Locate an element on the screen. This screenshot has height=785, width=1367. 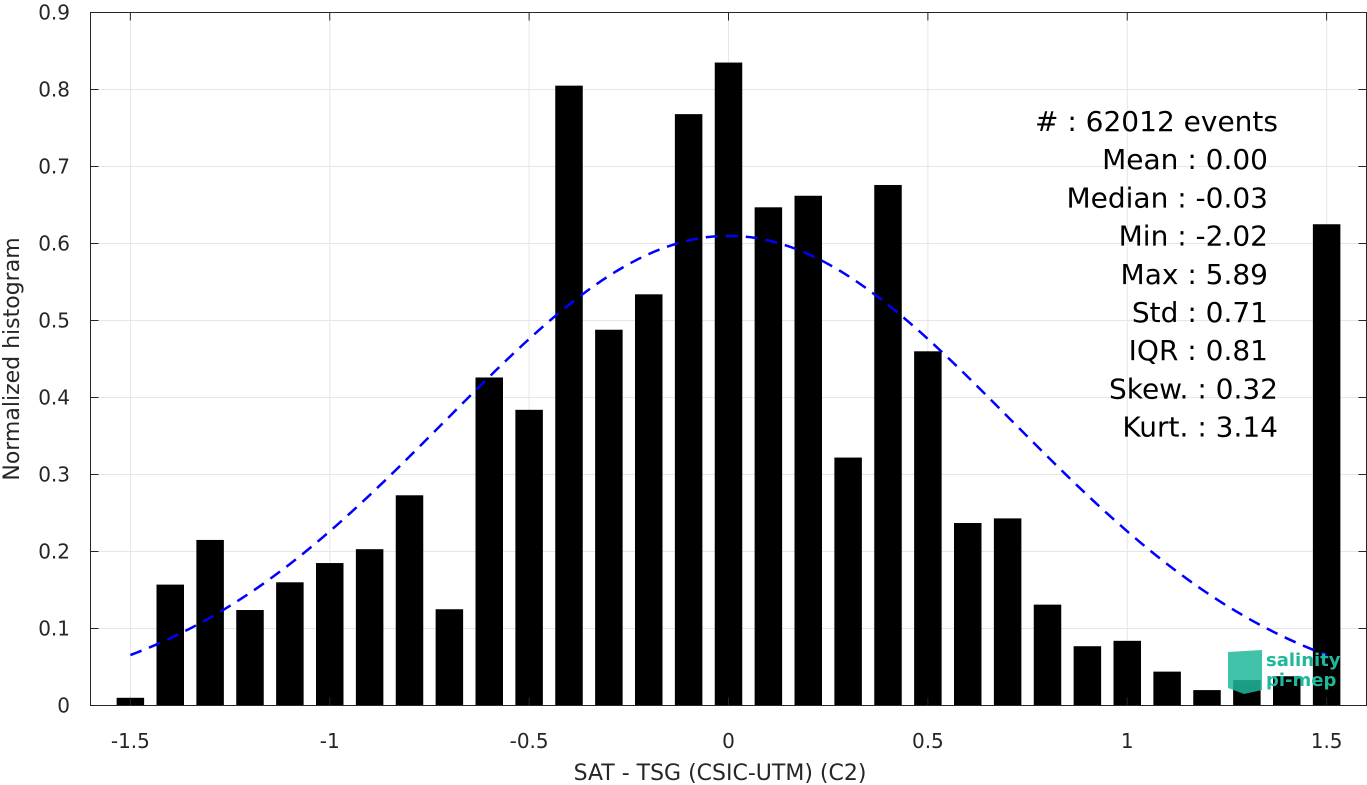
y-tick-label: 0.9 is located at coordinates (54, 13).